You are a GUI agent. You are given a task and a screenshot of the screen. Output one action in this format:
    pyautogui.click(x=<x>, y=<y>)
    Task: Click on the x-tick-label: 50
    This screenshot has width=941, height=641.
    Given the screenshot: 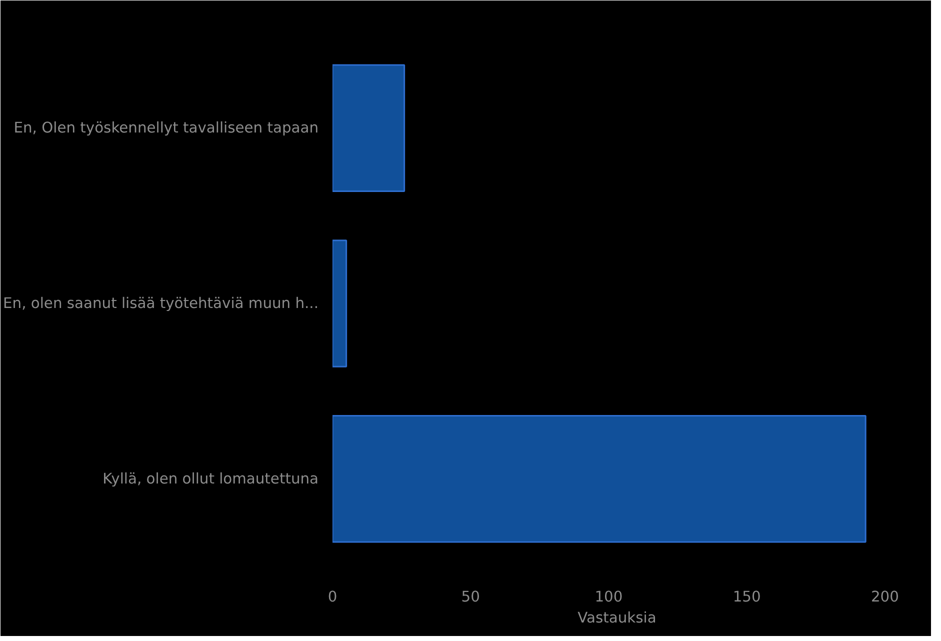 What is the action you would take?
    pyautogui.click(x=470, y=597)
    